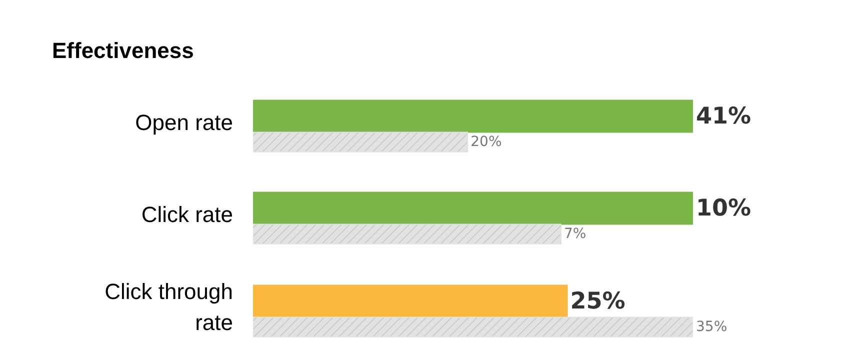 The height and width of the screenshot is (359, 851). Describe the element at coordinates (168, 307) in the screenshot. I see `y-tick-label: Click through rate` at that location.